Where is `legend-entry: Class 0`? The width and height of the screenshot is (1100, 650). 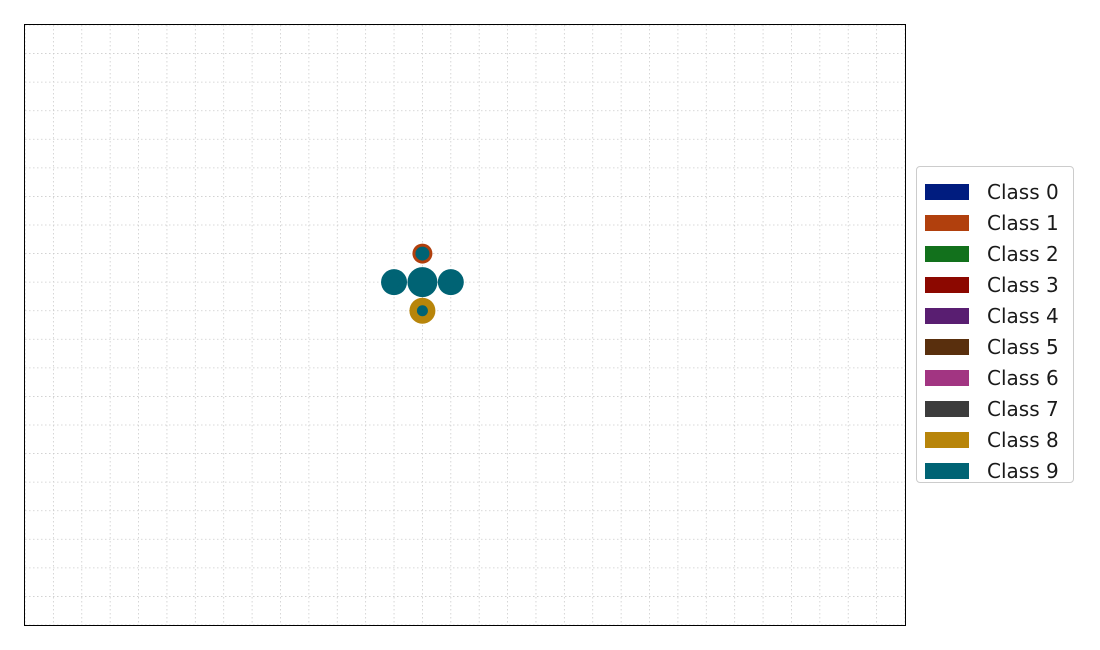
legend-entry: Class 0 is located at coordinates (999, 191).